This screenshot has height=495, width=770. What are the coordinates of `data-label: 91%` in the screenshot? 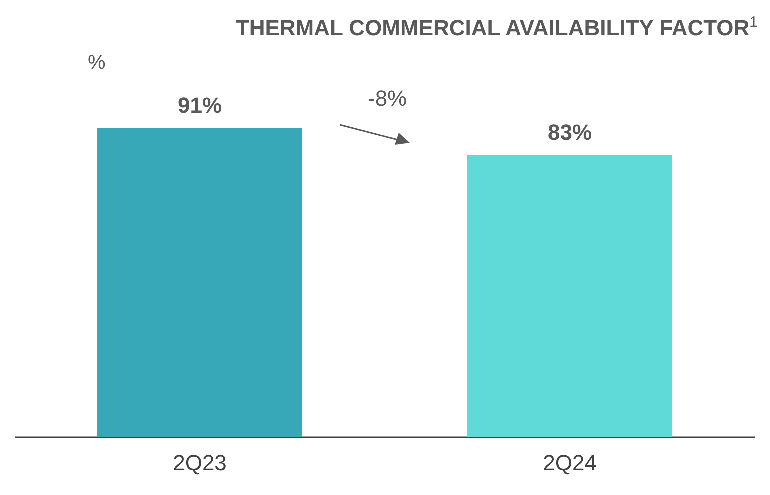 It's located at (200, 105).